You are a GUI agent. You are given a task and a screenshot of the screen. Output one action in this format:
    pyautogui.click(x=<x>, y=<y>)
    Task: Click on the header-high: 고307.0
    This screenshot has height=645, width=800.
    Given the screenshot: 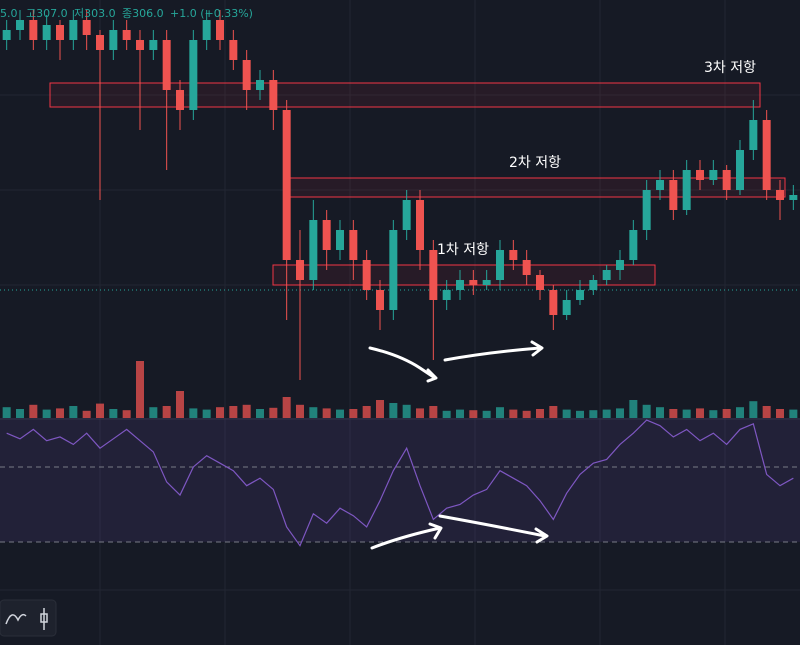 What is the action you would take?
    pyautogui.click(x=47, y=13)
    